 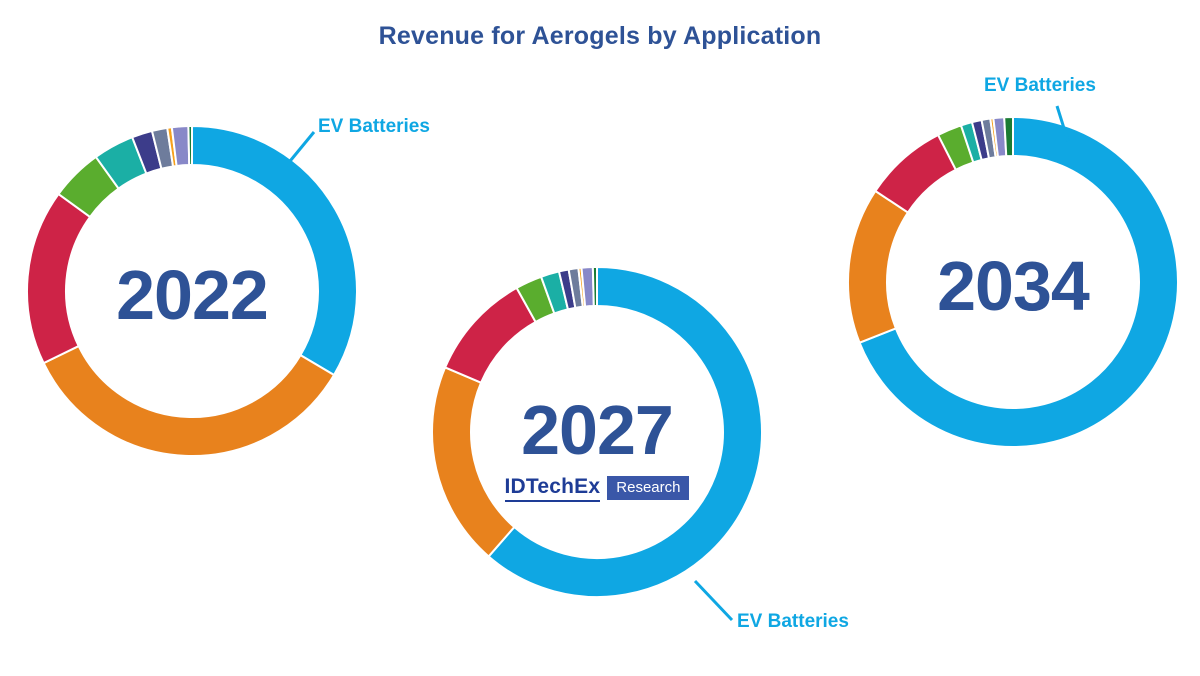 What do you see at coordinates (374, 126) in the screenshot?
I see `annotation-ev-batteries-2022: EV Batteries` at bounding box center [374, 126].